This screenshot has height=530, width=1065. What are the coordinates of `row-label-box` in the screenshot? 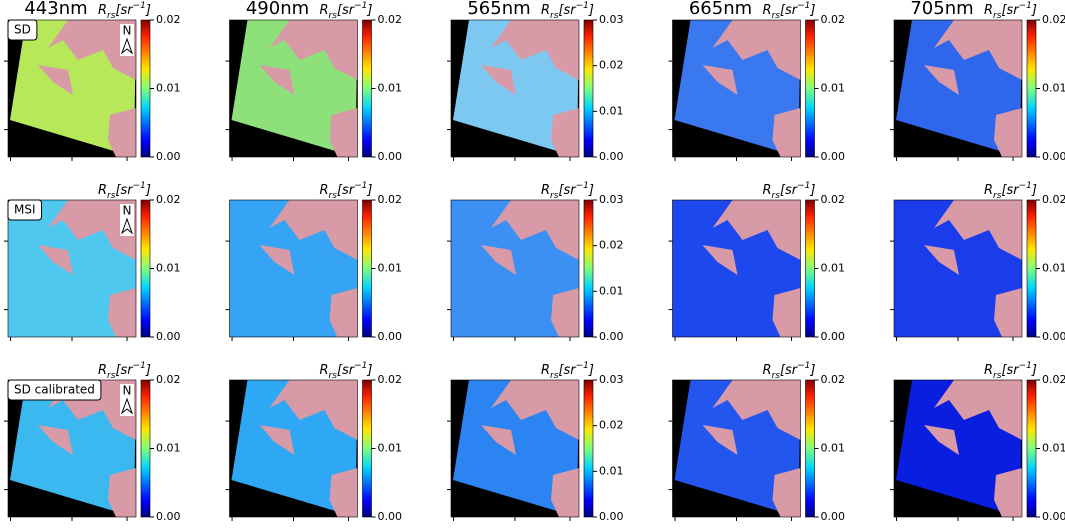 It's located at (22, 30).